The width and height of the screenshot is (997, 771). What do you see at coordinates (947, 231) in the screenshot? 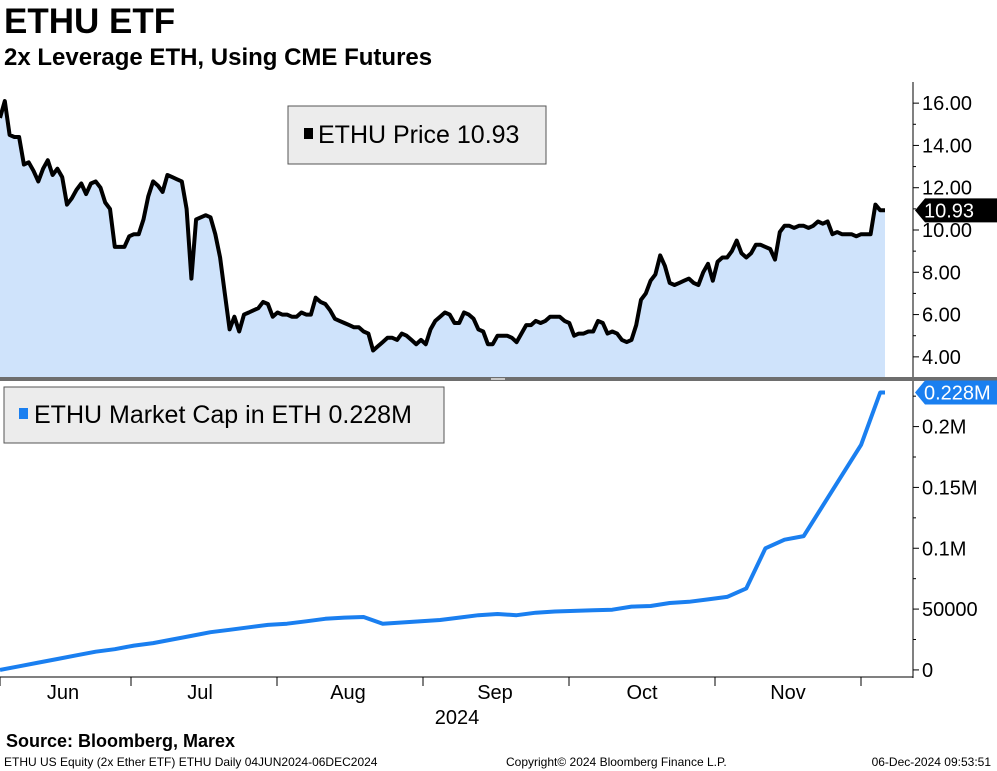
I see `price-y-tick-label: 10.00` at bounding box center [947, 231].